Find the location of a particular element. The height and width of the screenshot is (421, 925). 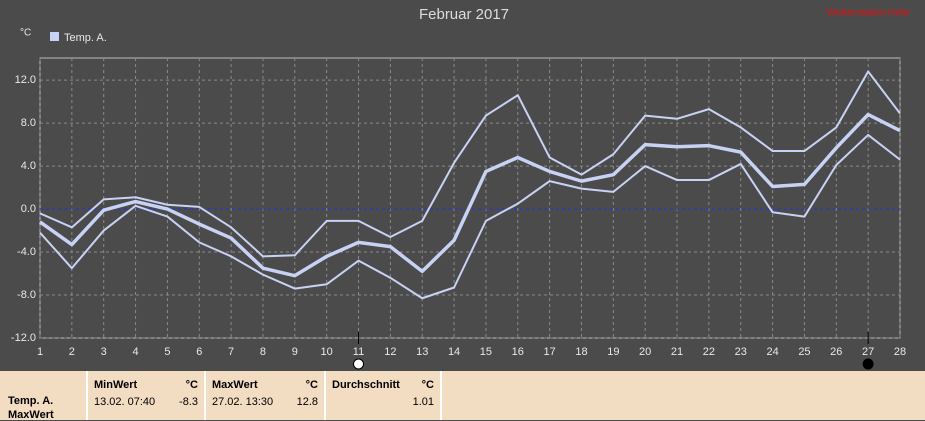

row-label-cell: Temp. A. MaxWert is located at coordinates (44, 396).